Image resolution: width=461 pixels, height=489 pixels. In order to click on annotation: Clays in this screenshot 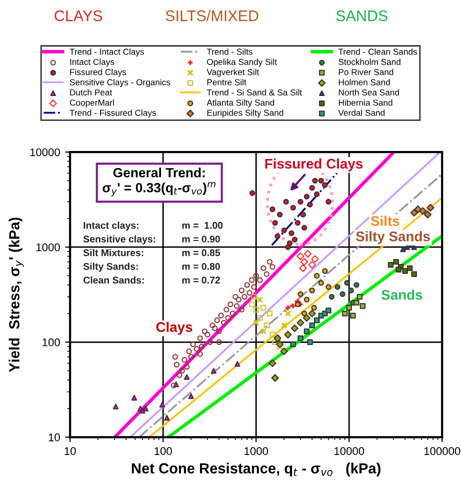, I will do `click(174, 328)`.